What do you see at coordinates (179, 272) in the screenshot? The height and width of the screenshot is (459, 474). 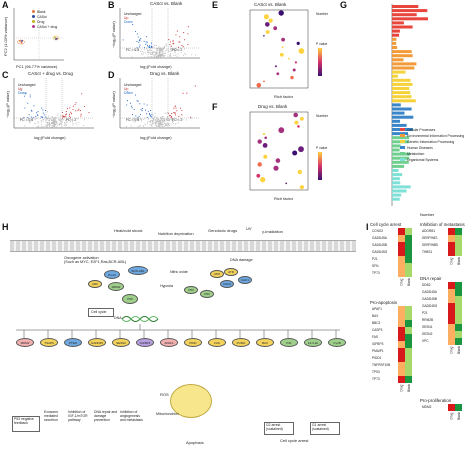 I see `nitric-oxide: Nitric oxide` at bounding box center [179, 272].